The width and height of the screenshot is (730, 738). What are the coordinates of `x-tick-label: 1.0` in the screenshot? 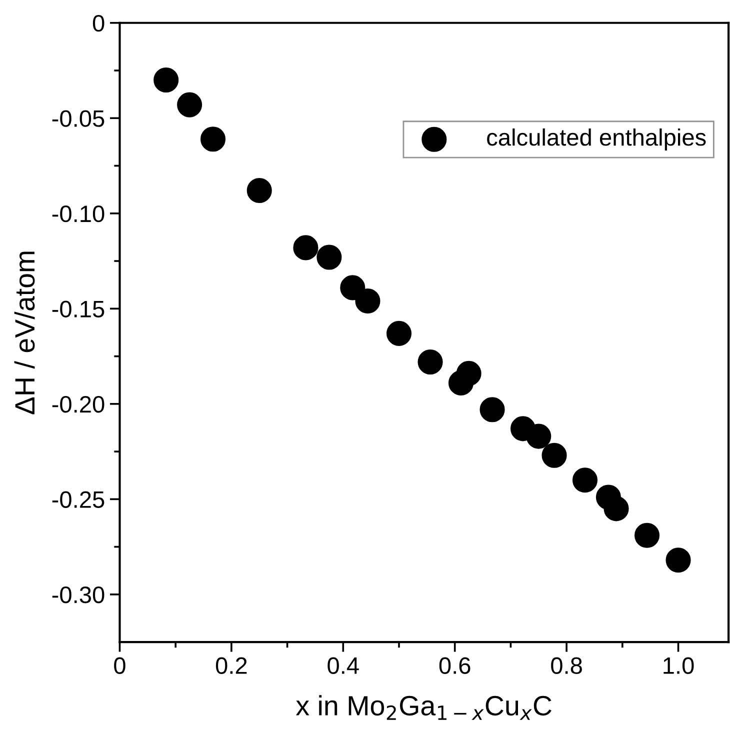 It's located at (679, 665).